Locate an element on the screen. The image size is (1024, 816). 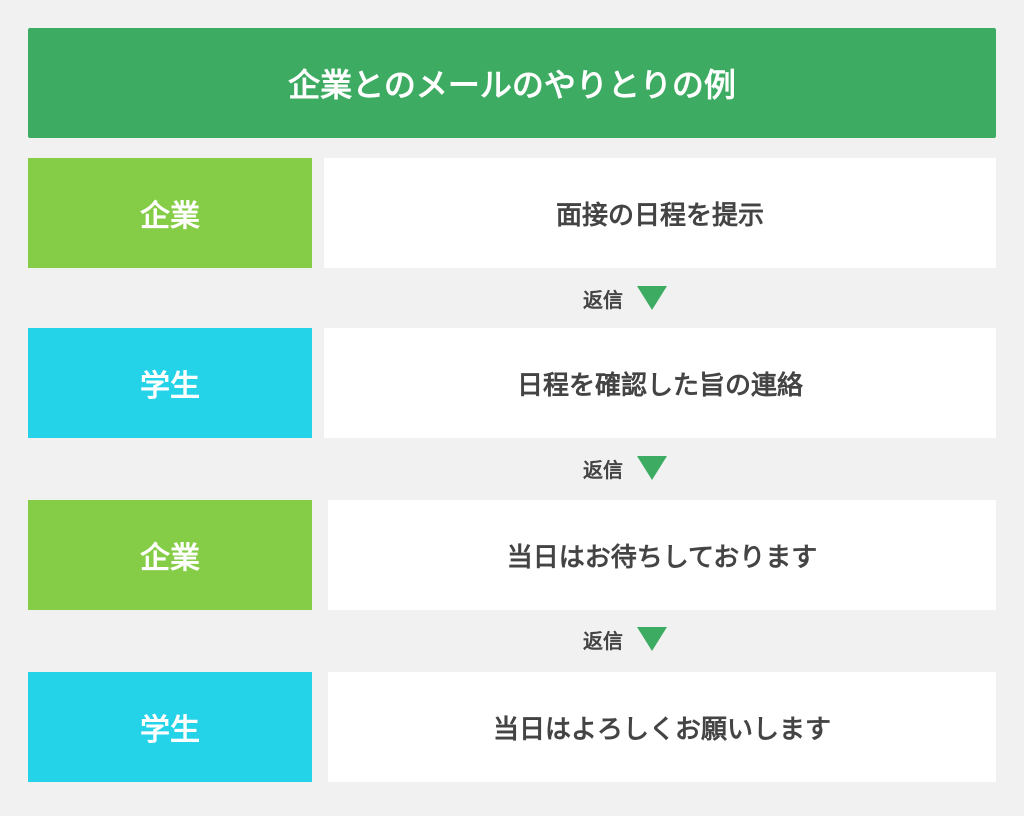
message-box: 面接の日程を提示 is located at coordinates (660, 213).